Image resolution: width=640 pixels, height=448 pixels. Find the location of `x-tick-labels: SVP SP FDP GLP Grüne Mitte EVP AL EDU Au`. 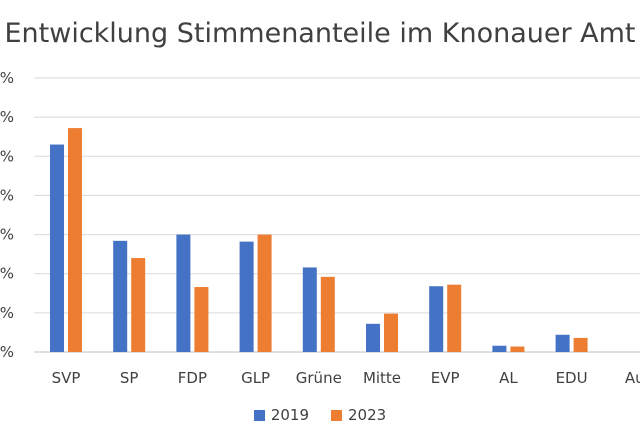

x-tick-labels: SVP SP FDP GLP Grüne Mitte EVP AL EDU Au is located at coordinates (346, 378).